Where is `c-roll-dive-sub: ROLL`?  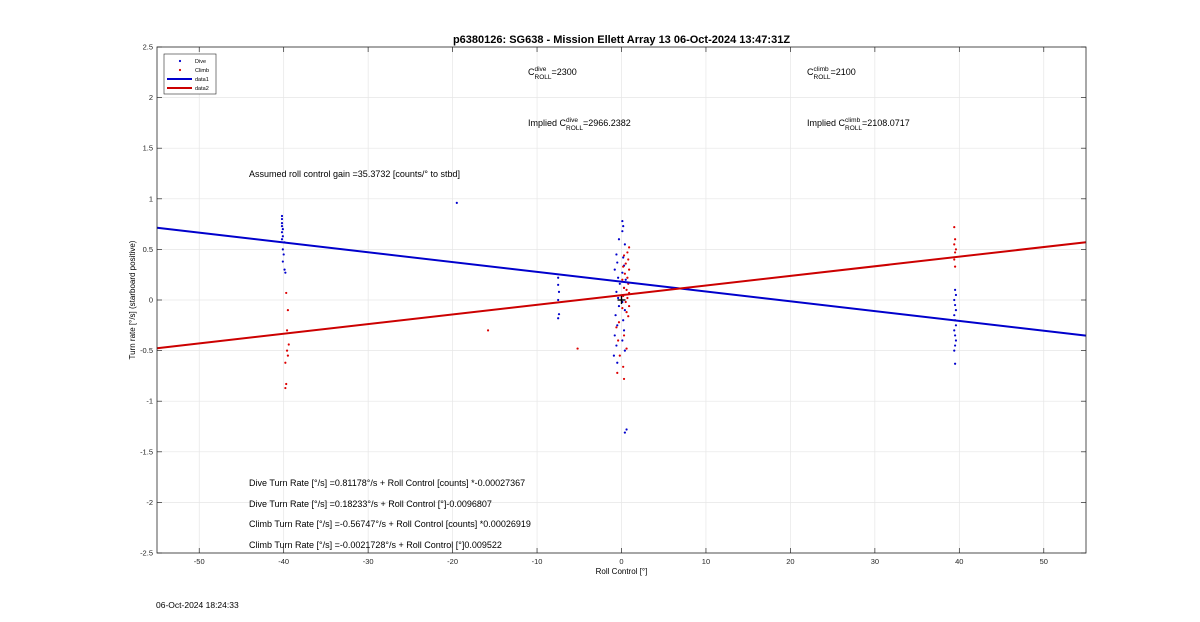 c-roll-dive-sub: ROLL is located at coordinates (543, 77).